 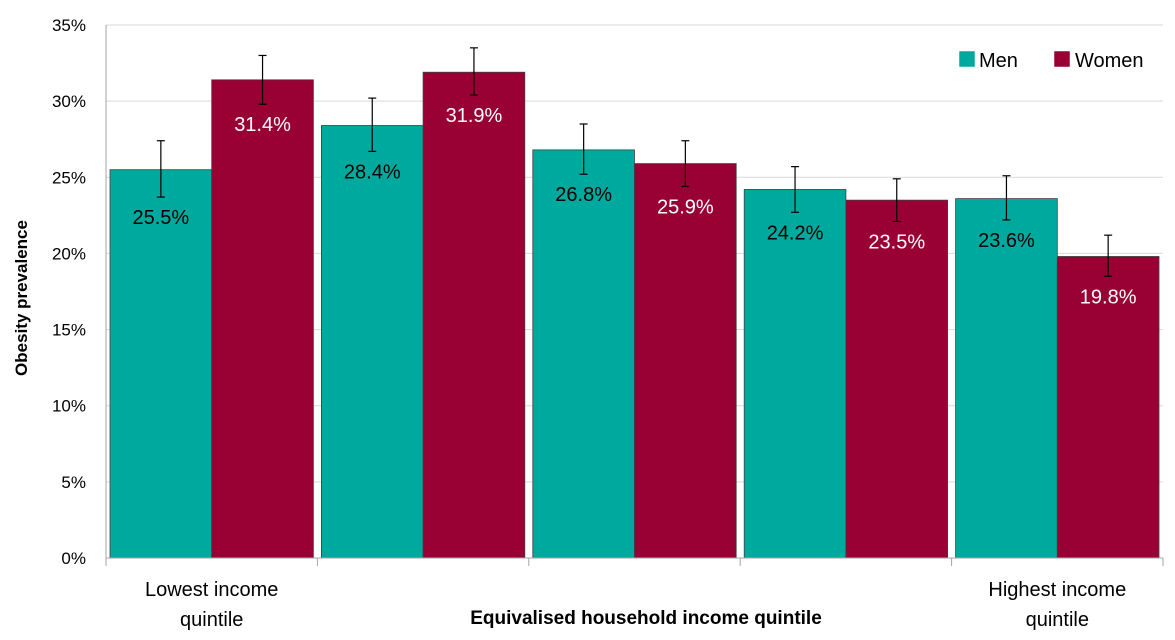 What do you see at coordinates (69, 330) in the screenshot?
I see `y-tick-label: 15%` at bounding box center [69, 330].